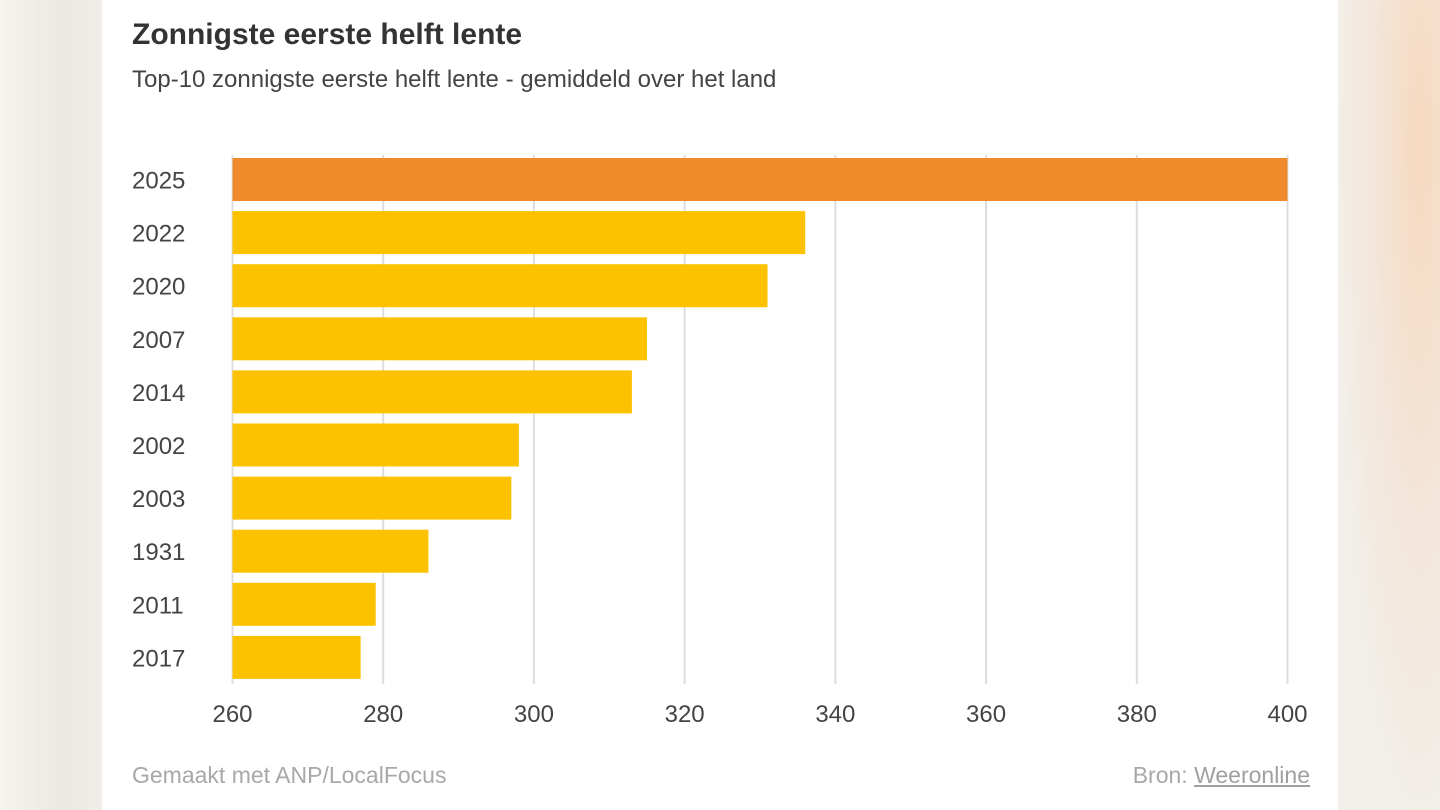 Image resolution: width=1440 pixels, height=810 pixels. I want to click on bar-1931, so click(330, 551).